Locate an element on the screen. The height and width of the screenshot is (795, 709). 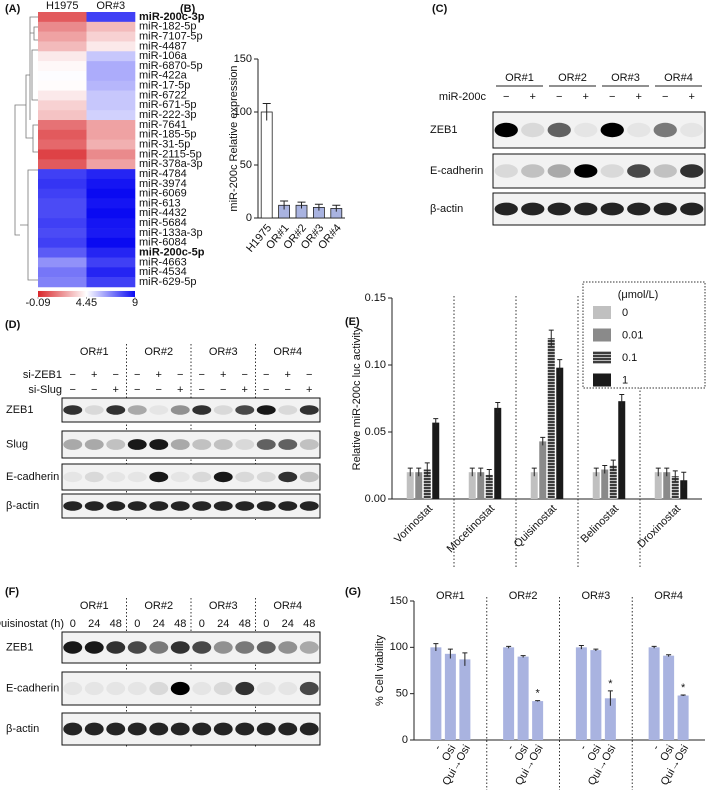
condition-mark: − is located at coordinates (309, 375).